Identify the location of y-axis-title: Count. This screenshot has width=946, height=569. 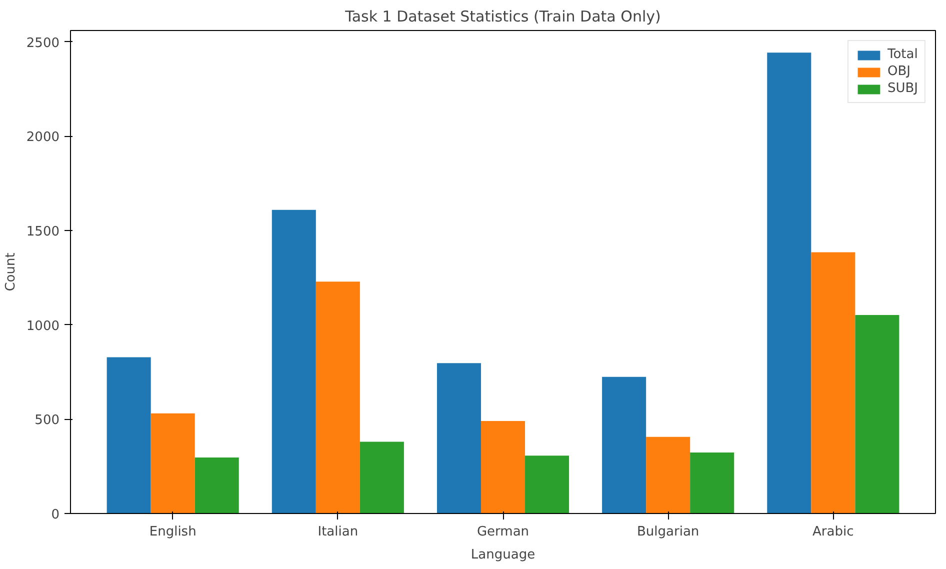
(10, 272).